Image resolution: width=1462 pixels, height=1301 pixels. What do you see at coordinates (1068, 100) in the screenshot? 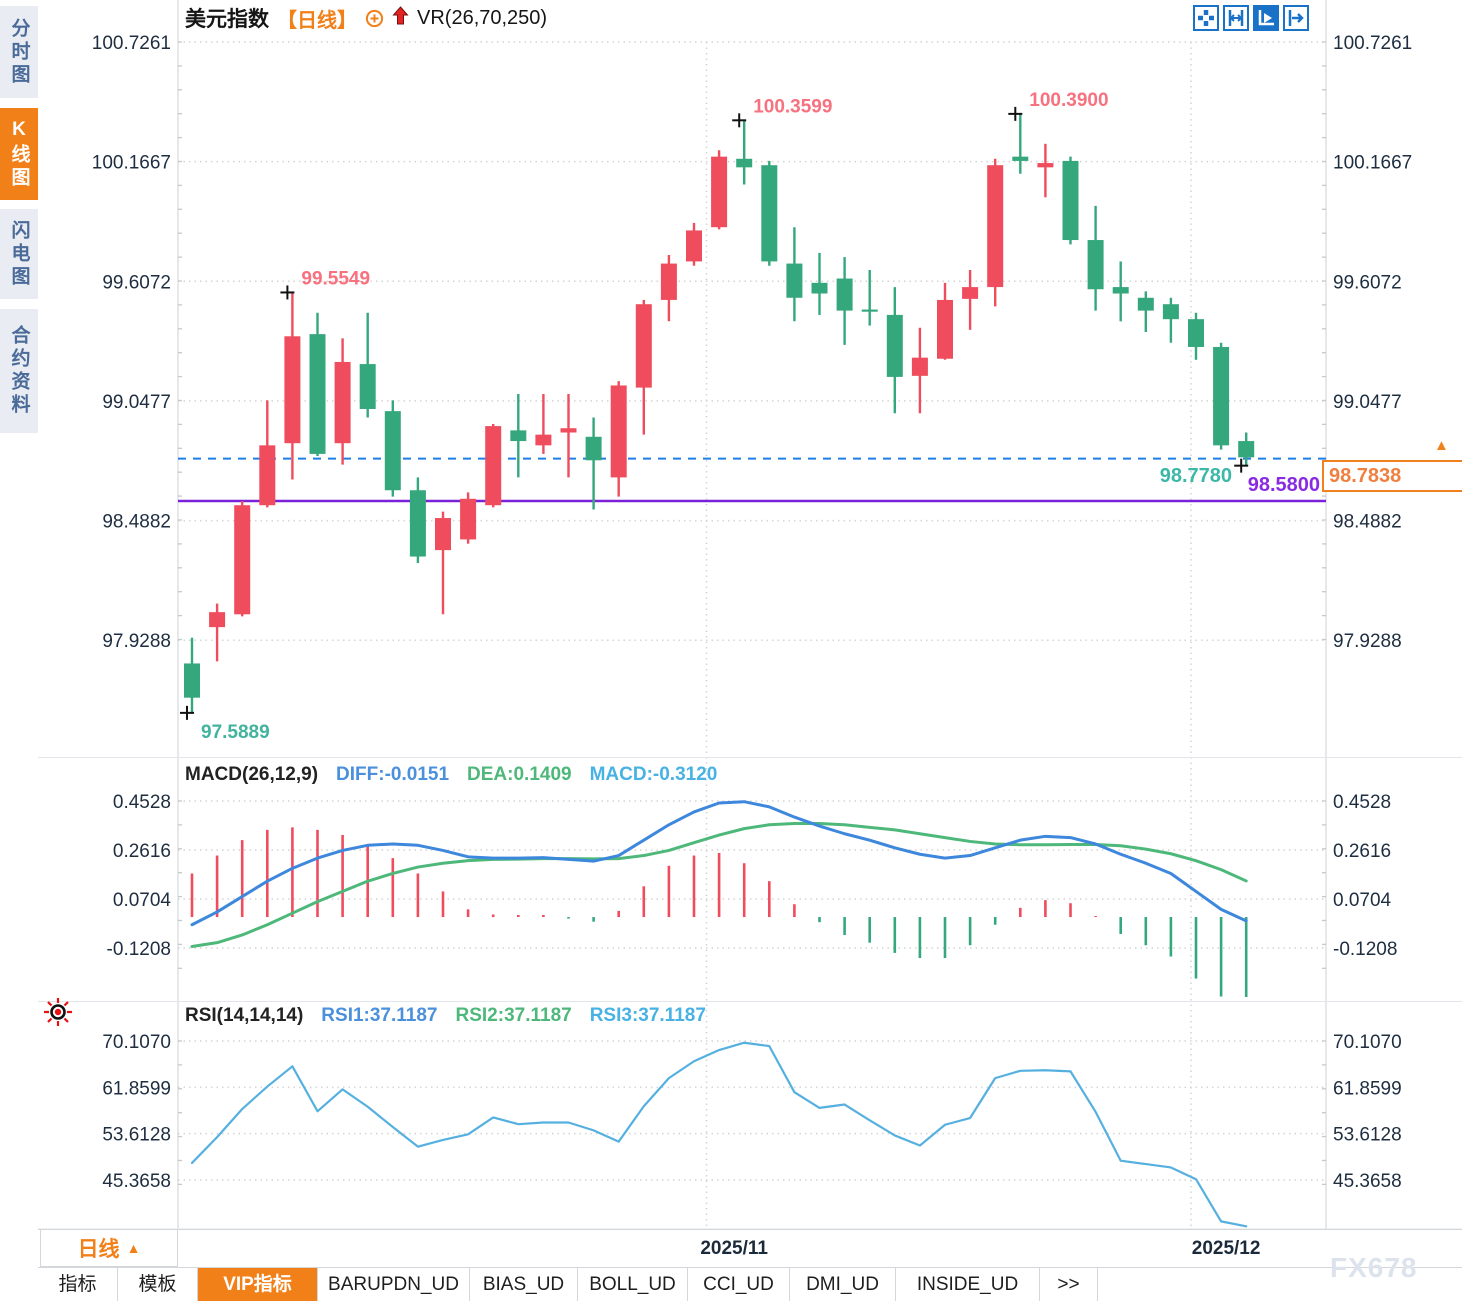
I see `price-annotation: 100.3900` at bounding box center [1068, 100].